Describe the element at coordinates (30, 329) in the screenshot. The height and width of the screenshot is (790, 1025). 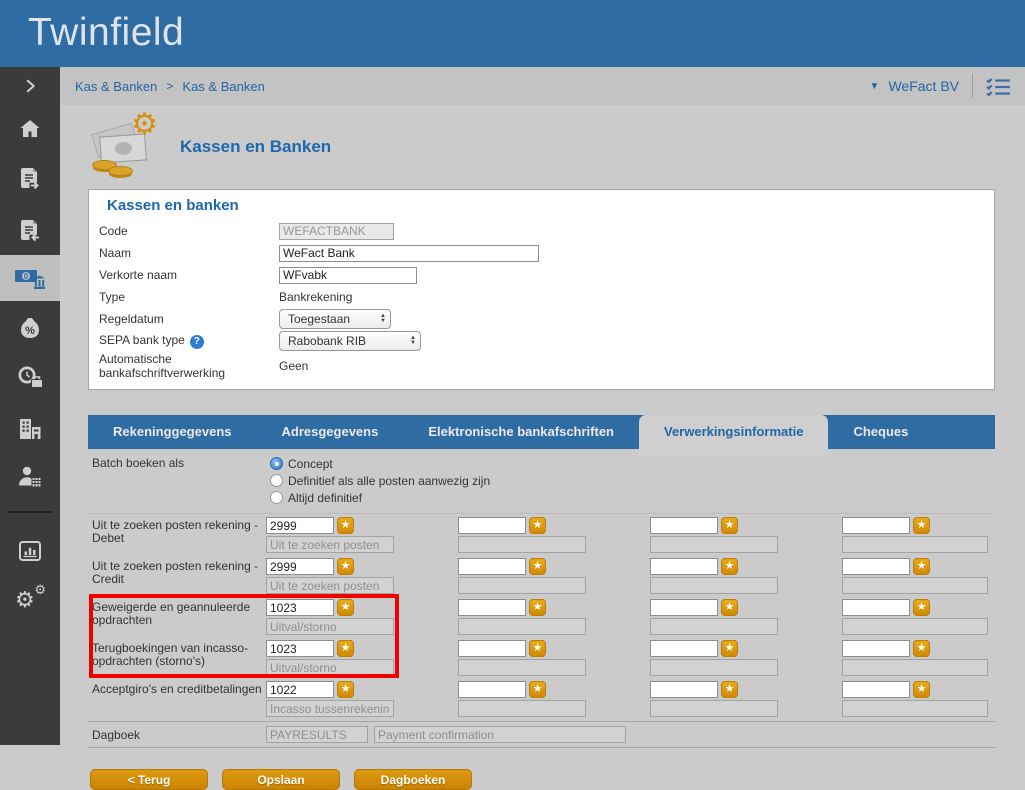
I see `sidebar-item-discounts: %` at that location.